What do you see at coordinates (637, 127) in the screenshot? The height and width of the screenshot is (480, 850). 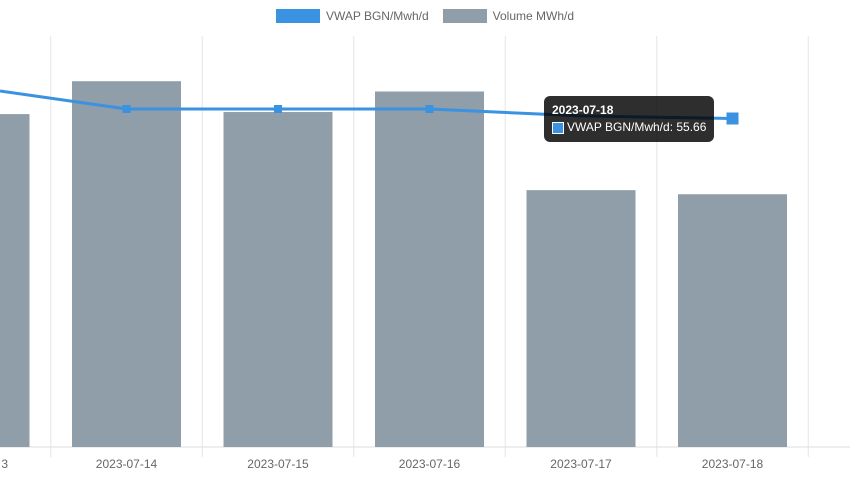 I see `tooltip-value: VWAP BGN/Mwh/d: 55.66` at bounding box center [637, 127].